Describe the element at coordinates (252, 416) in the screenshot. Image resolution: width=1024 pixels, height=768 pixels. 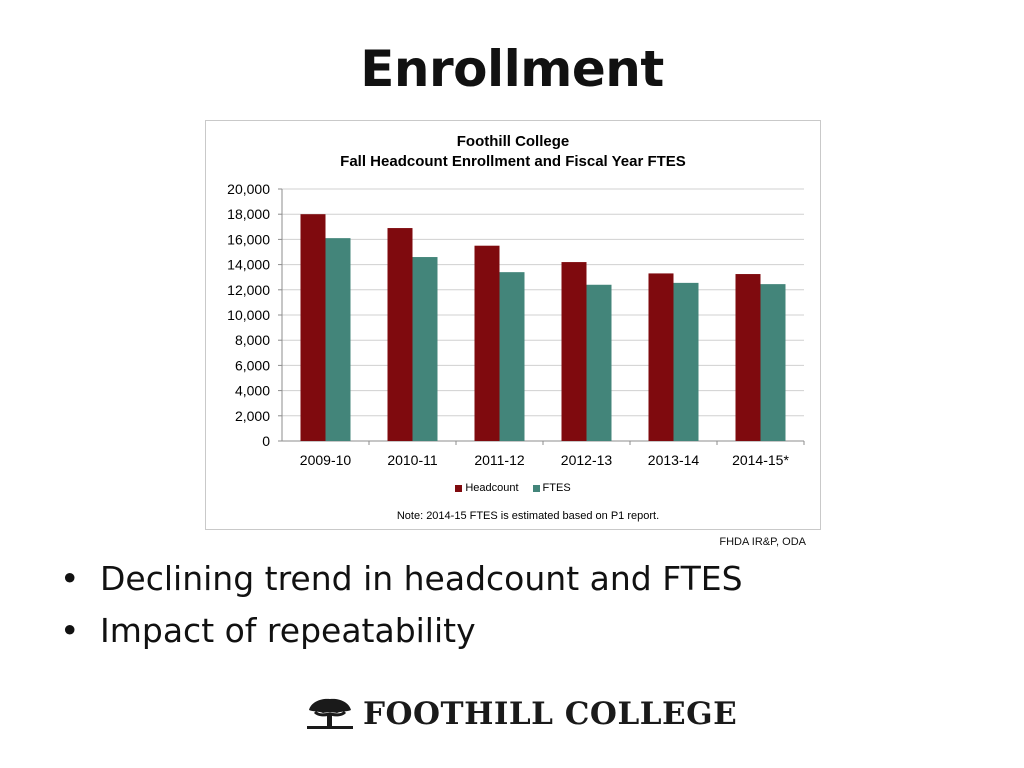
I see `y-tick-label: 2,000` at that location.